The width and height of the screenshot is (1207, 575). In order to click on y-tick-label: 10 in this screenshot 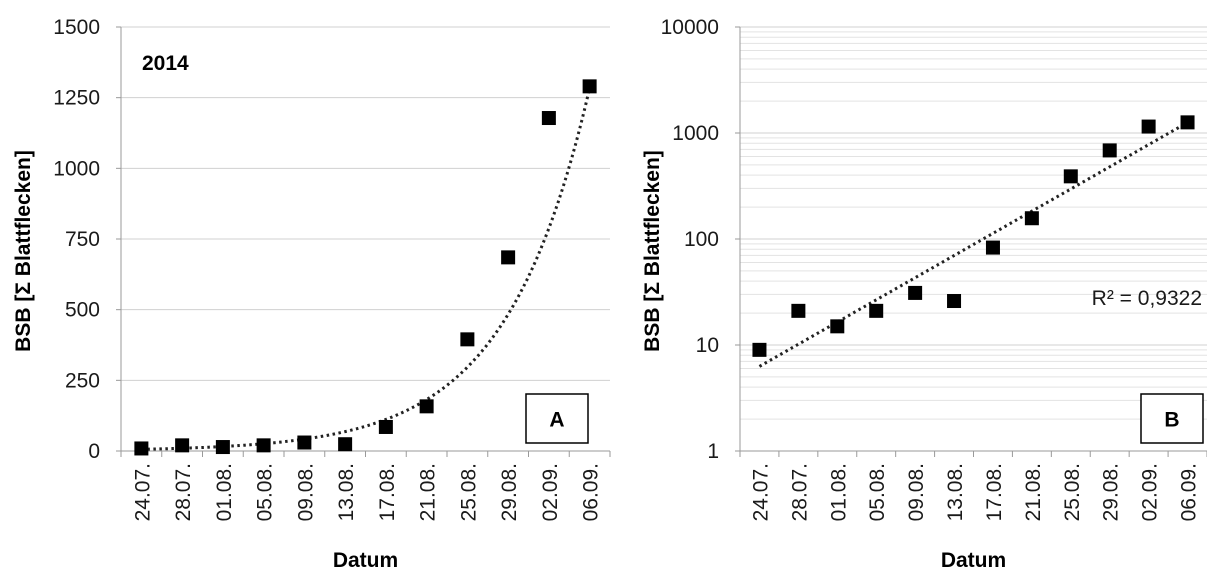, I will do `click(707, 345)`.